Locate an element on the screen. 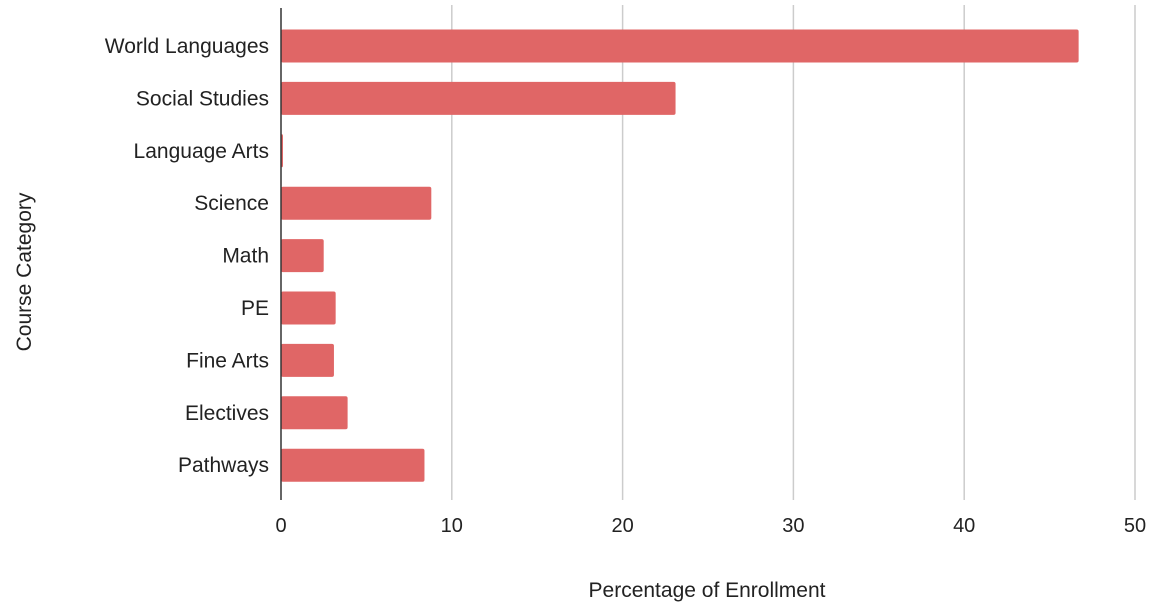  category-label-science: Science is located at coordinates (231, 203).